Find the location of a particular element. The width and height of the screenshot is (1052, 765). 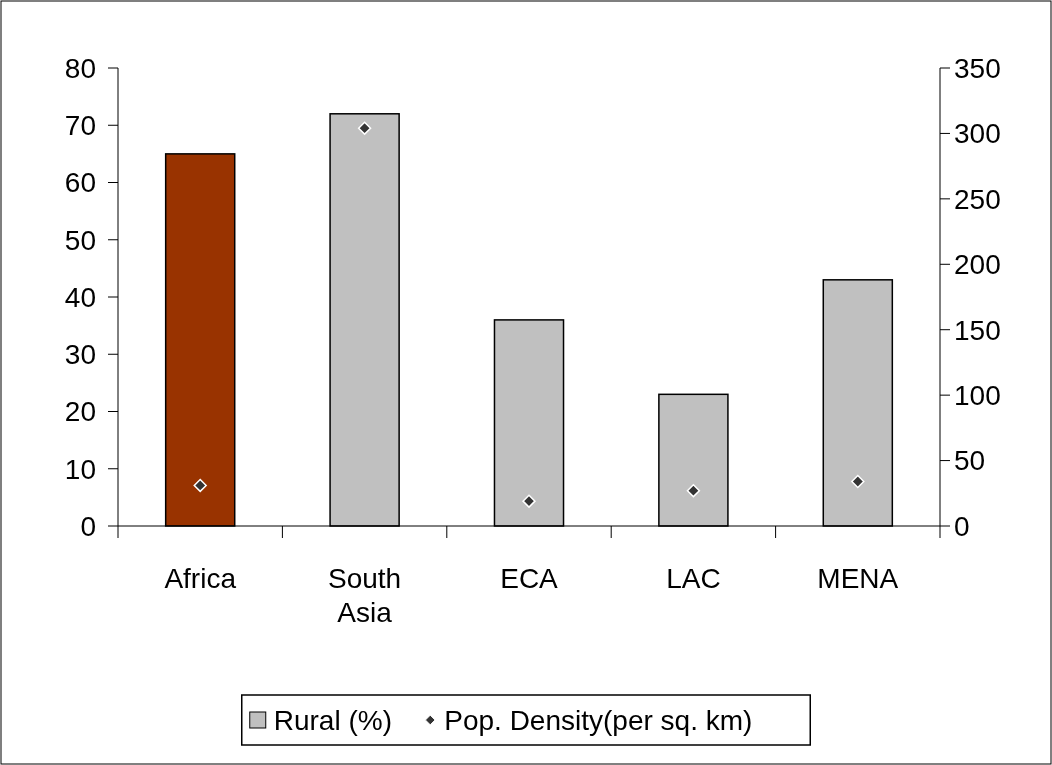

y2-tick-label: 350 is located at coordinates (977, 68).